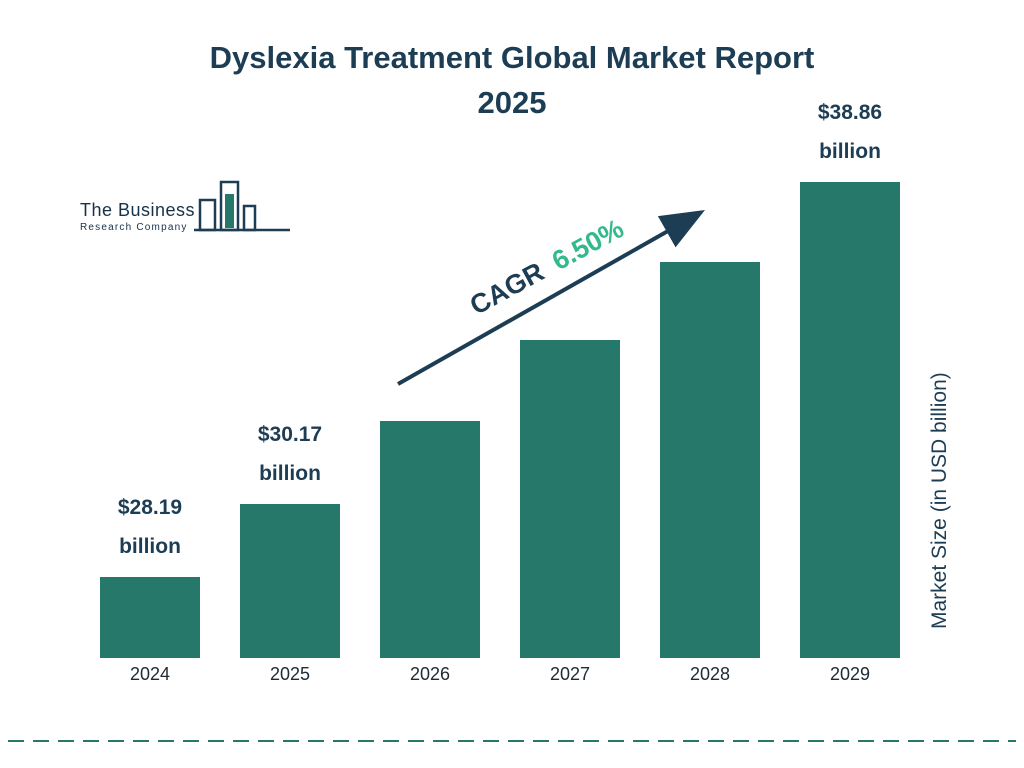 This screenshot has width=1024, height=768. What do you see at coordinates (134, 227) in the screenshot?
I see `company-logo-subtitle: Research Company` at bounding box center [134, 227].